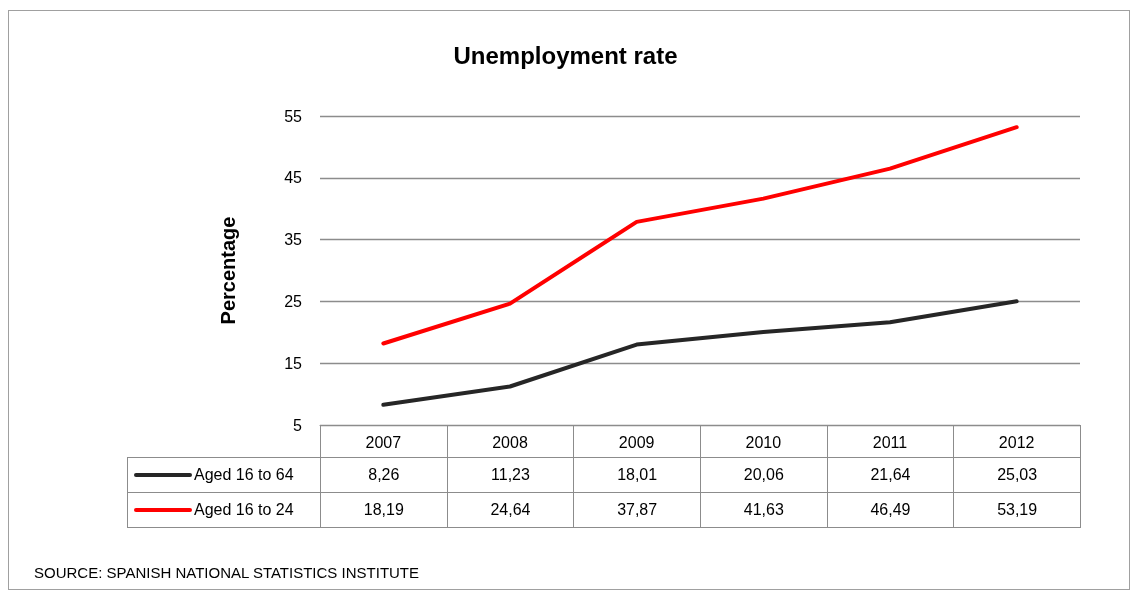  I want to click on legend-label: Aged 16 to 64, so click(244, 475).